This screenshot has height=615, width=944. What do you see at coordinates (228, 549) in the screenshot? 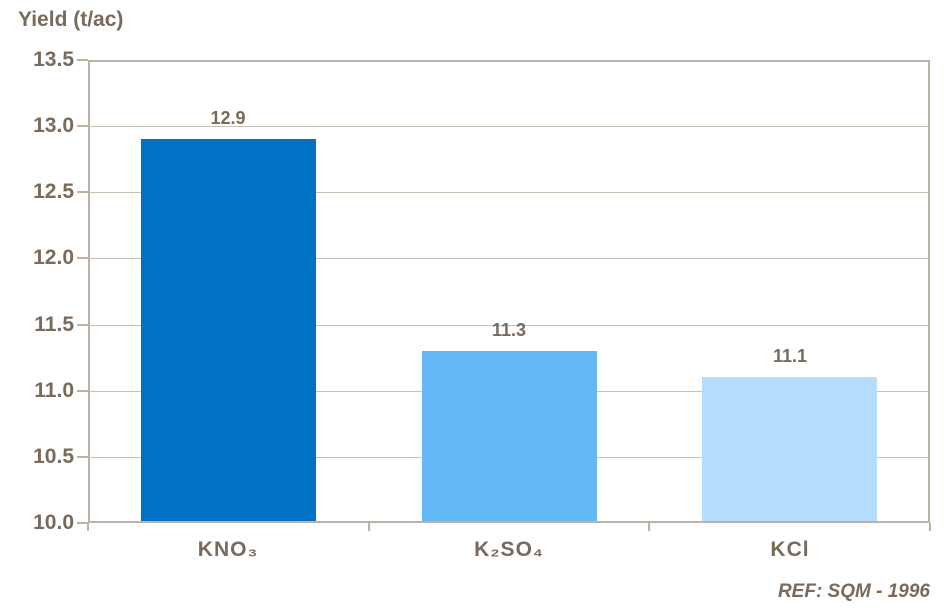
I see `x-category-label: KNO₃` at bounding box center [228, 549].